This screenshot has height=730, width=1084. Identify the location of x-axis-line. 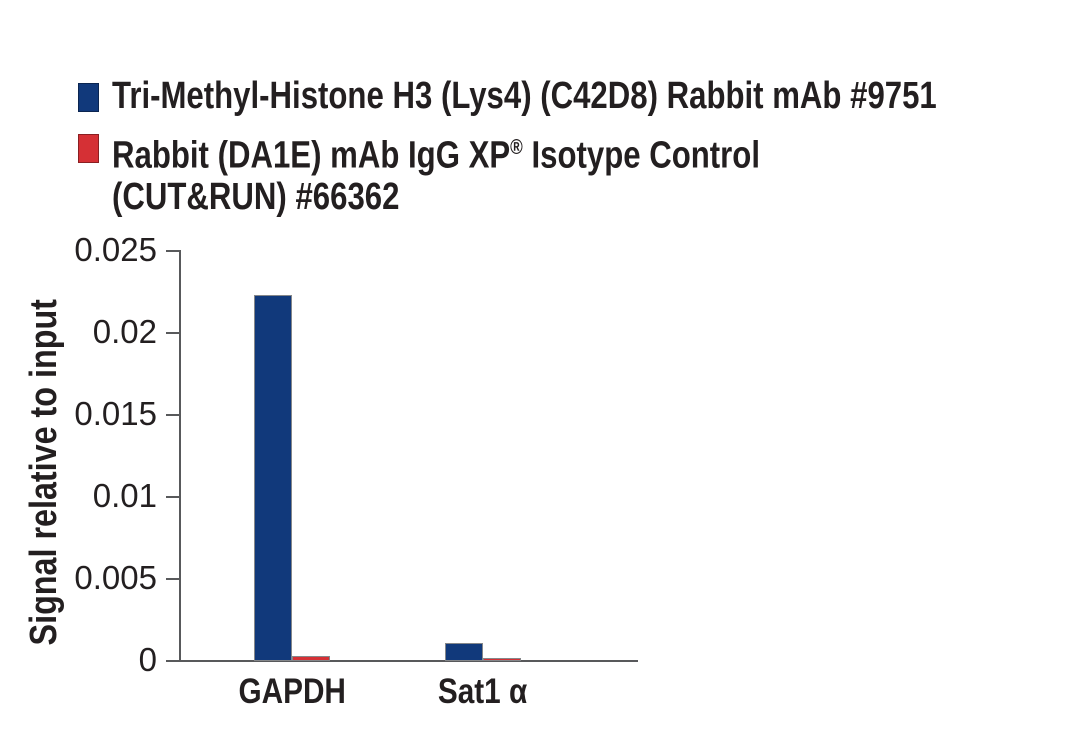
(408, 661).